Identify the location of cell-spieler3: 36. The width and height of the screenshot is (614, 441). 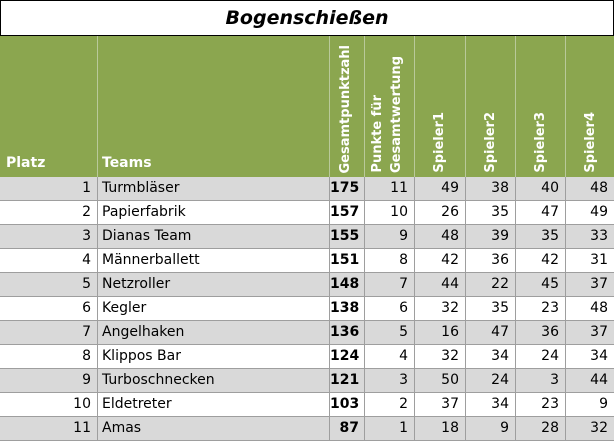
(541, 332).